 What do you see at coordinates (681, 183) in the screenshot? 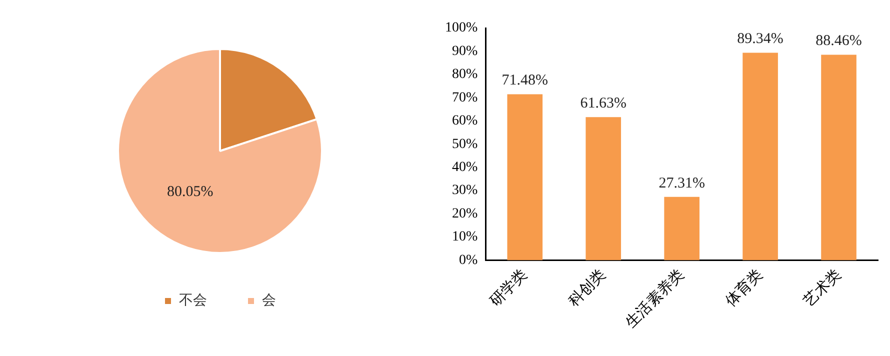
I see `data-label: 27.31%` at bounding box center [681, 183].